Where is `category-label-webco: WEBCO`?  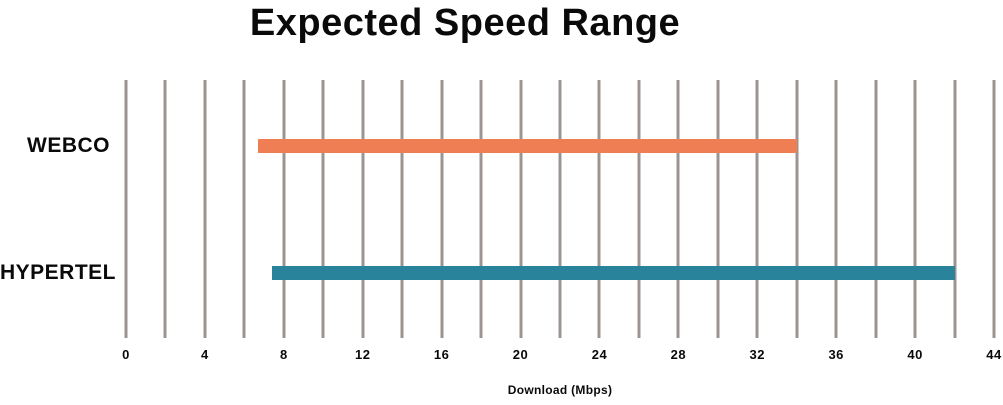 category-label-webco: WEBCO is located at coordinates (68, 145).